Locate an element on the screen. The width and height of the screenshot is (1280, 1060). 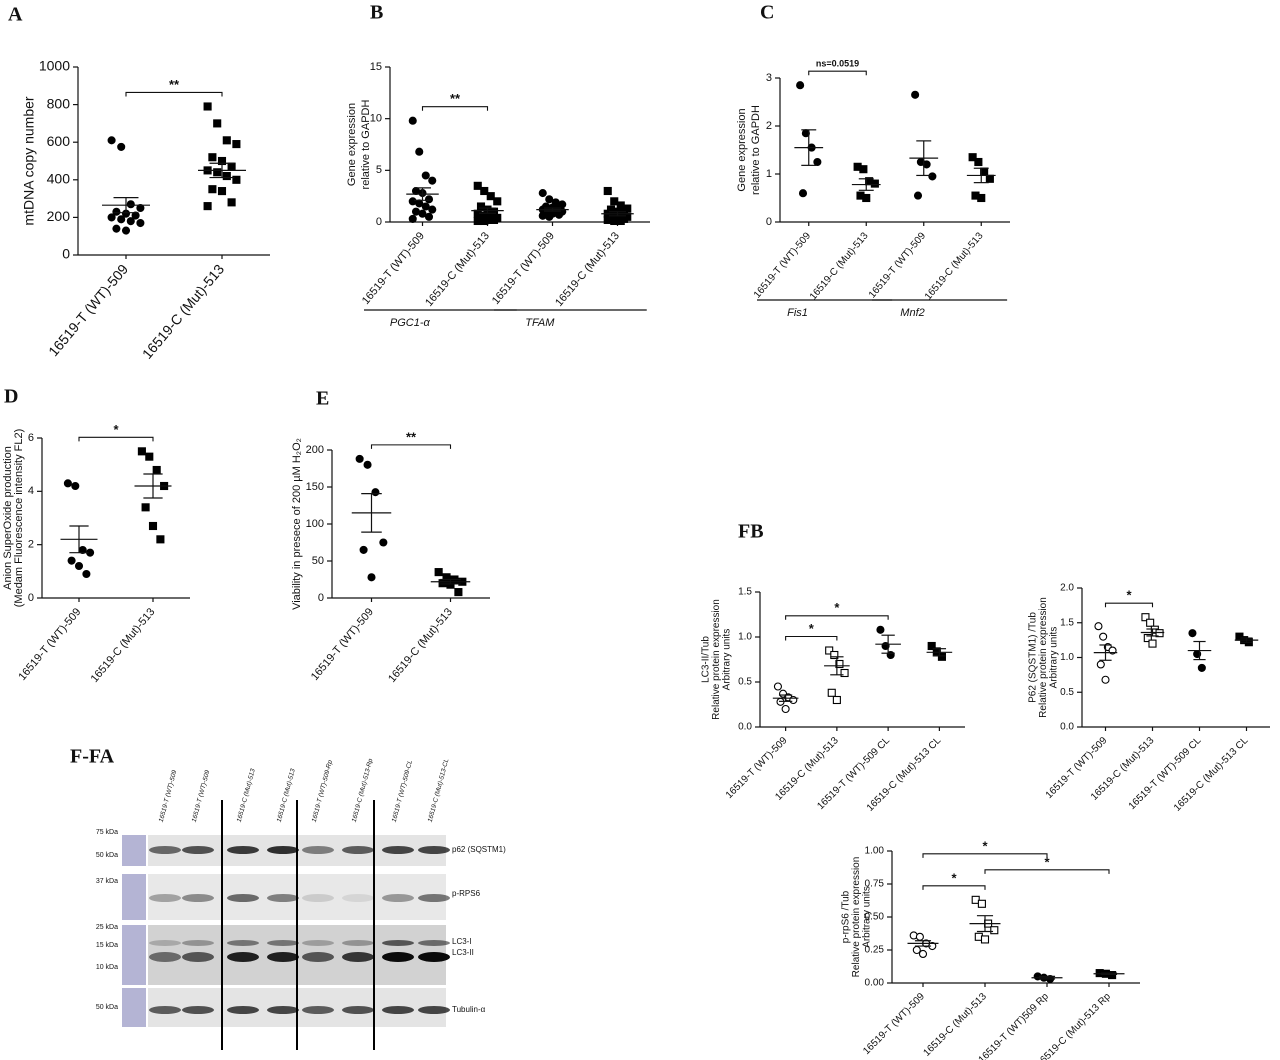
y-tick-label: 0.50 is located at coordinates (875, 917).